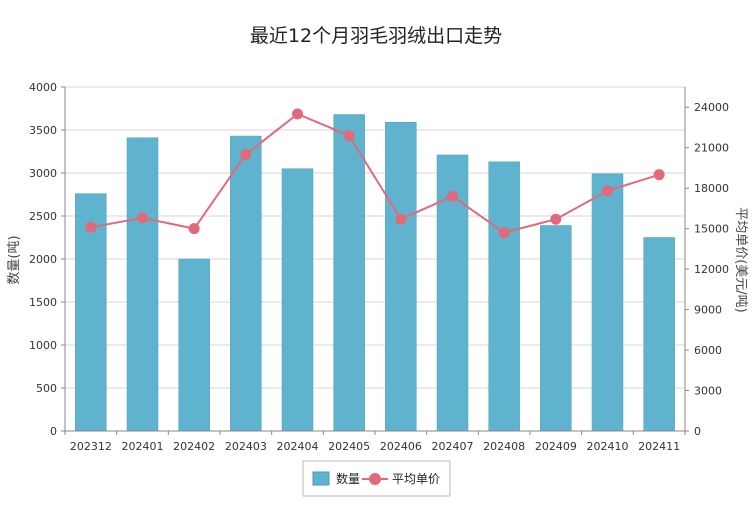  I want to click on y-tick-label: 500, so click(46, 388).